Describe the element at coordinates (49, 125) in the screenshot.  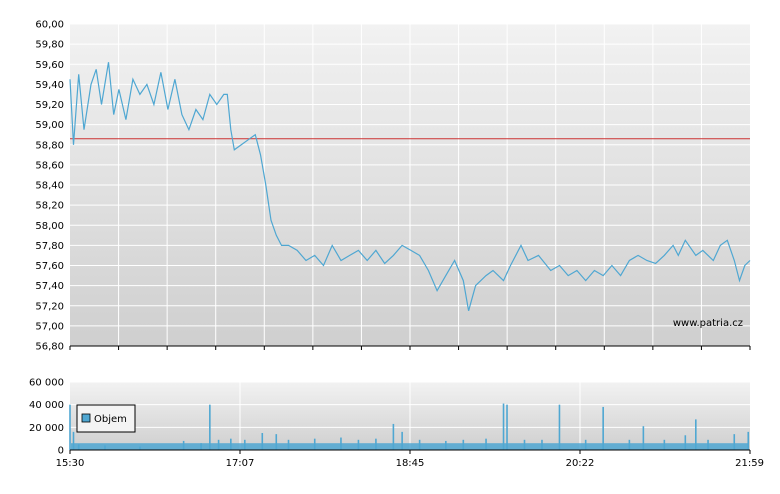
I see `price-y-tick-label: 59,00` at that location.